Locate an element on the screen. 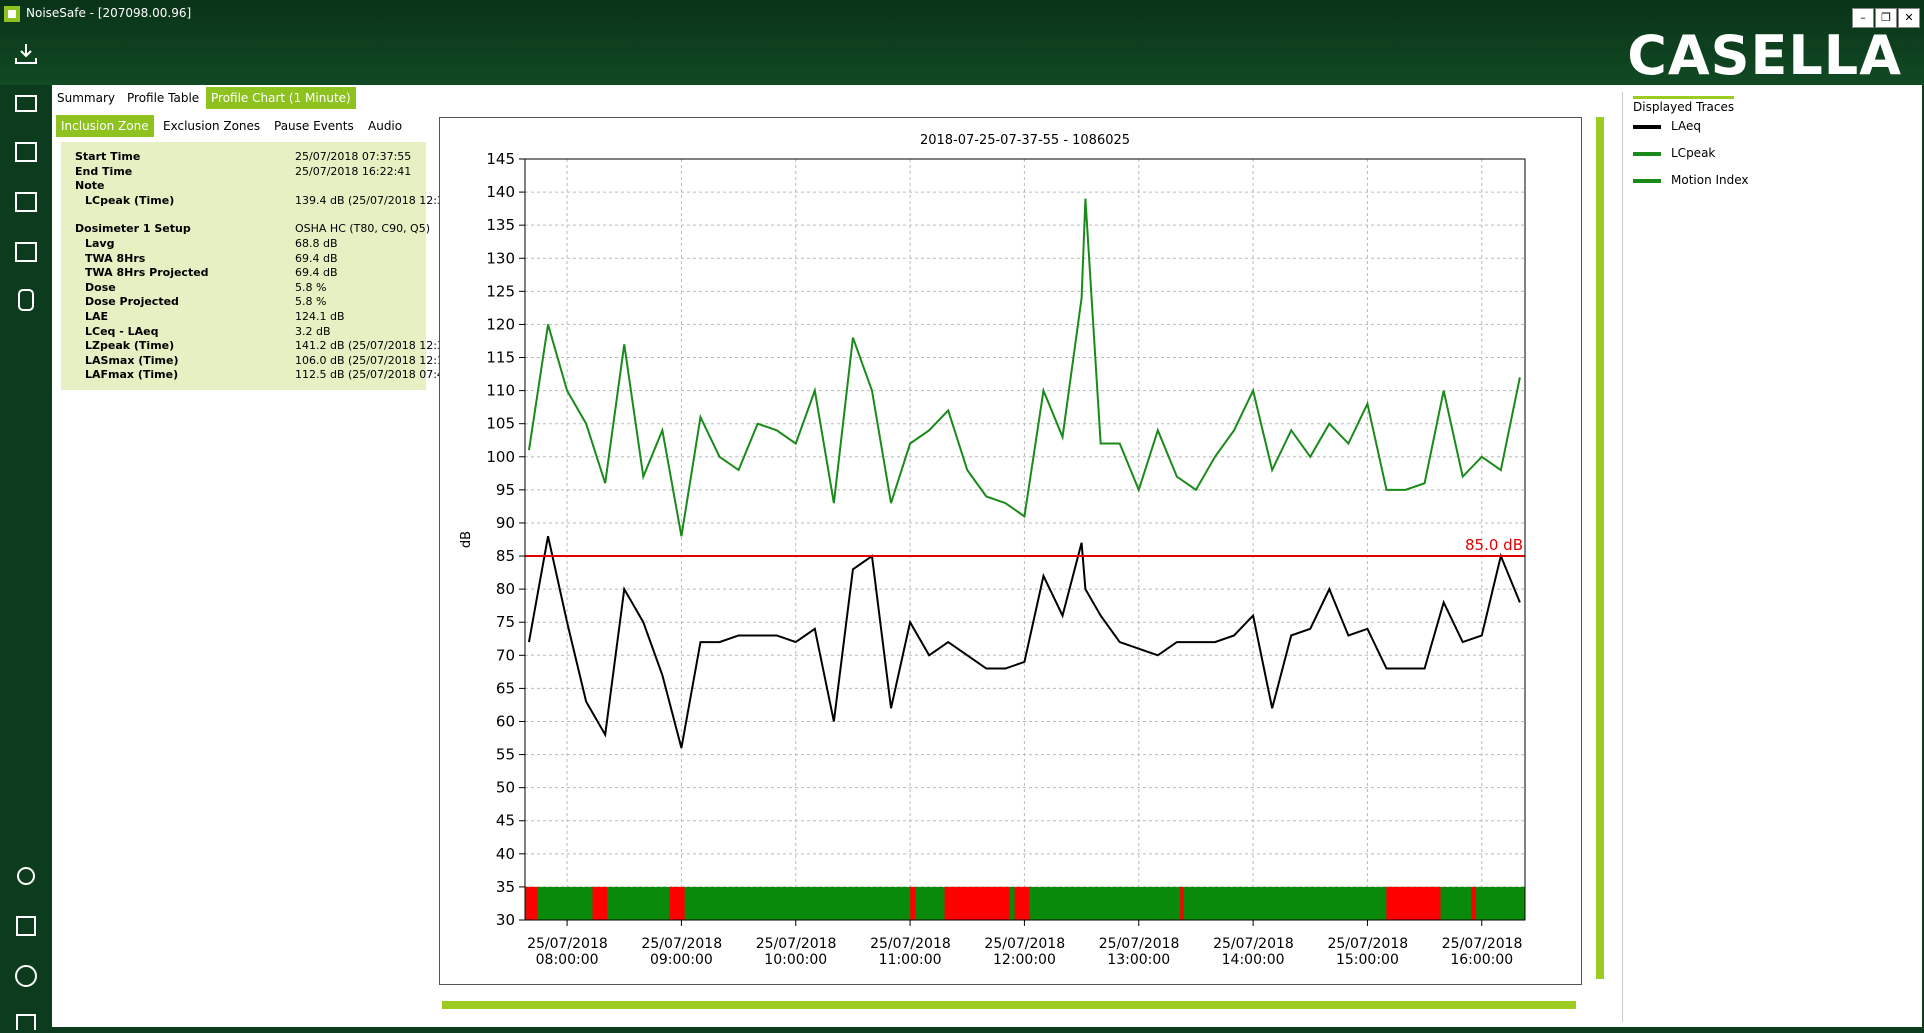 The image size is (1924, 1033). y-tick-label: 105 is located at coordinates (500, 424).